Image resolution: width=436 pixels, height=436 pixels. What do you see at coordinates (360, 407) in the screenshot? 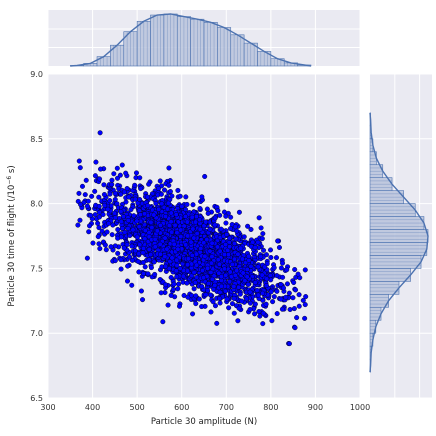
I see `x-tick-label: 1000` at bounding box center [360, 407].